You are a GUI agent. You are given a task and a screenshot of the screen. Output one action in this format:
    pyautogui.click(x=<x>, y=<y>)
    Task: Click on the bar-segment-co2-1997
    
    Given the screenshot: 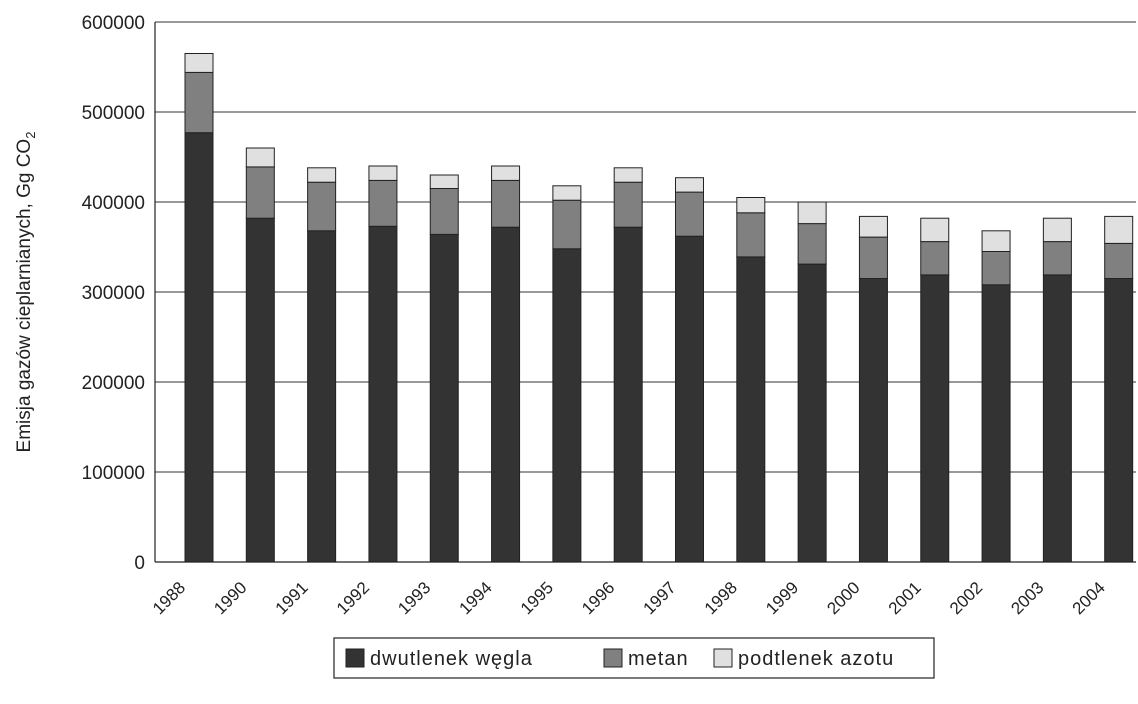 What is the action you would take?
    pyautogui.click(x=689, y=399)
    